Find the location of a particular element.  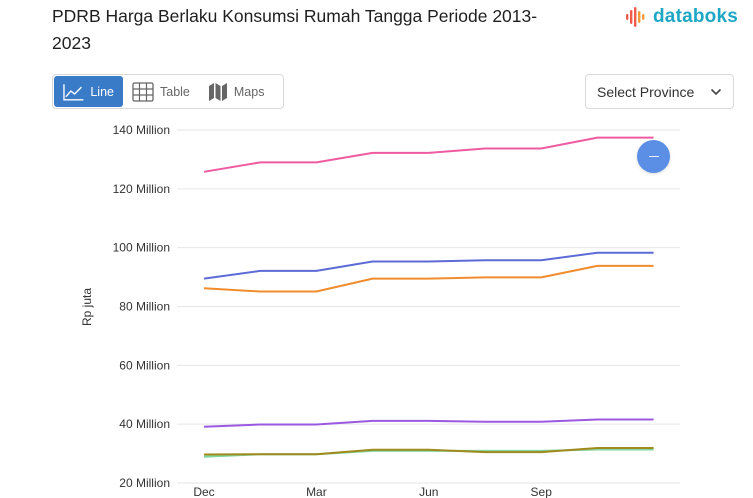

chevron-down-icon is located at coordinates (716, 91).